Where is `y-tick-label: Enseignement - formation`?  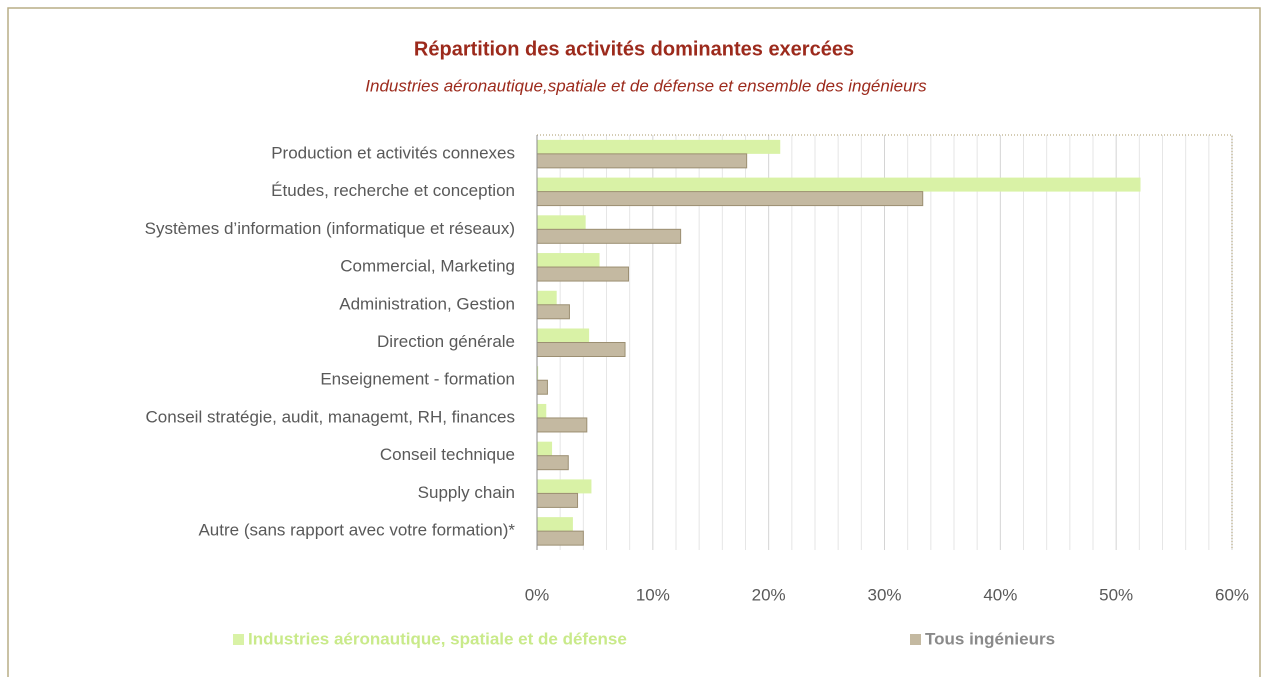
y-tick-label: Enseignement - formation is located at coordinates (417, 379).